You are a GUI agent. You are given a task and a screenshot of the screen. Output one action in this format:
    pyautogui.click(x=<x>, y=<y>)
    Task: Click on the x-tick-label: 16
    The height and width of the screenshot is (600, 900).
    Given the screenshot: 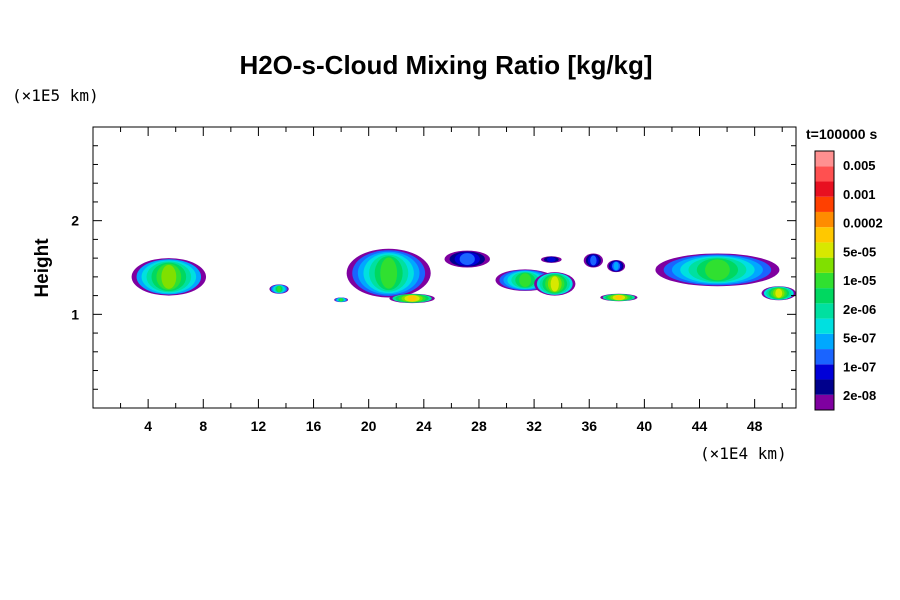 What is the action you would take?
    pyautogui.click(x=314, y=426)
    